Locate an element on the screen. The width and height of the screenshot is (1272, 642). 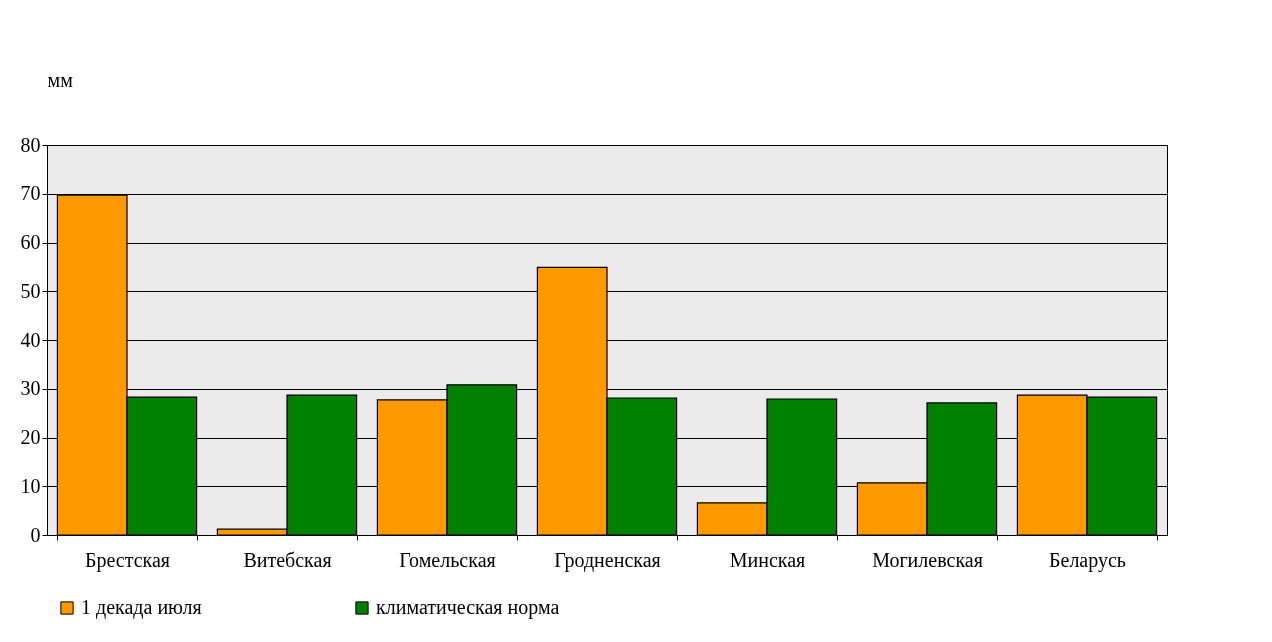
x-tick-label: Беларусь is located at coordinates (1087, 560).